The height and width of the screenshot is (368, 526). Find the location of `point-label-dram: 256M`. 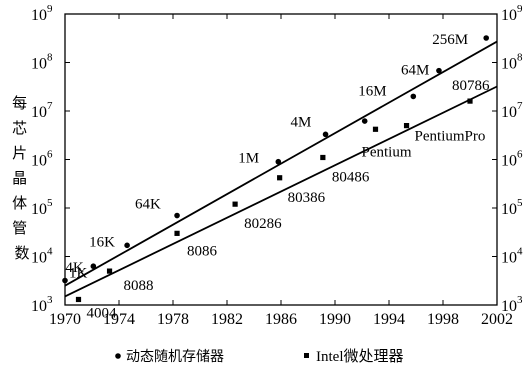

point-label-dram: 256M is located at coordinates (450, 40).